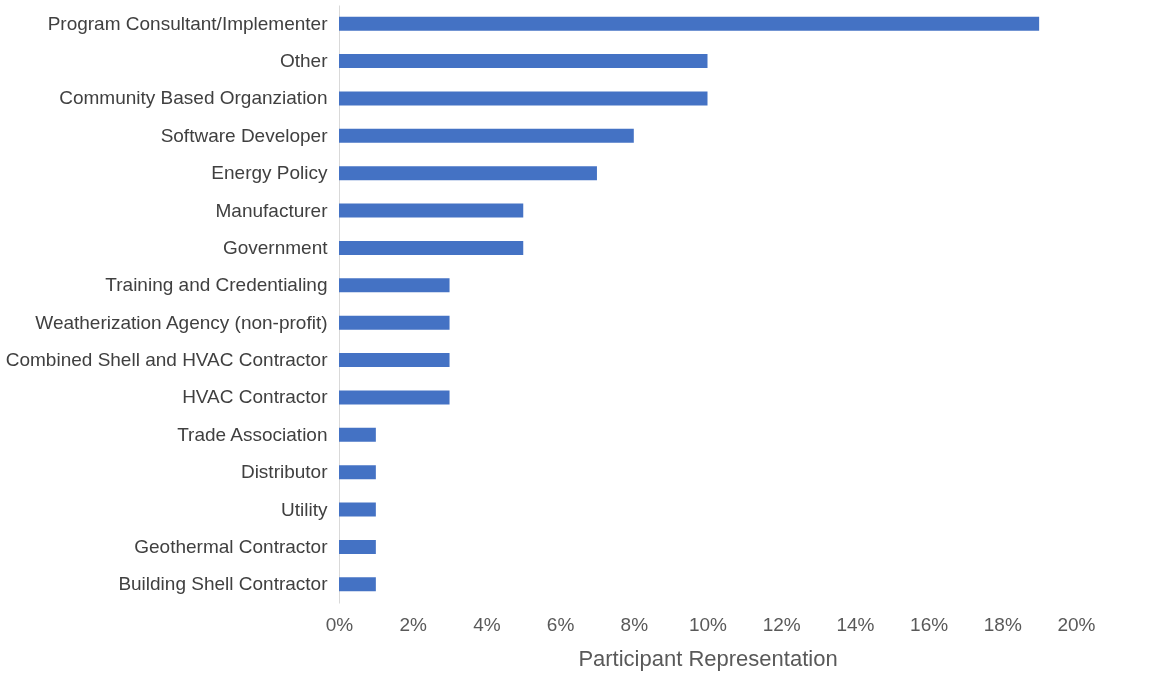 This screenshot has height=693, width=1157. What do you see at coordinates (708, 624) in the screenshot?
I see `x-tick-label: 10%` at bounding box center [708, 624].